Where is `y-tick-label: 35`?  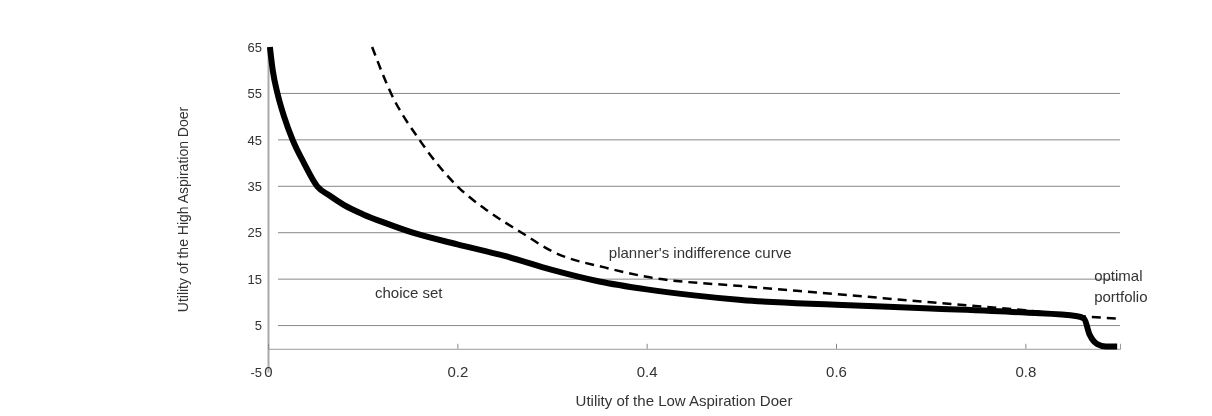
y-tick-label: 35 is located at coordinates (254, 186).